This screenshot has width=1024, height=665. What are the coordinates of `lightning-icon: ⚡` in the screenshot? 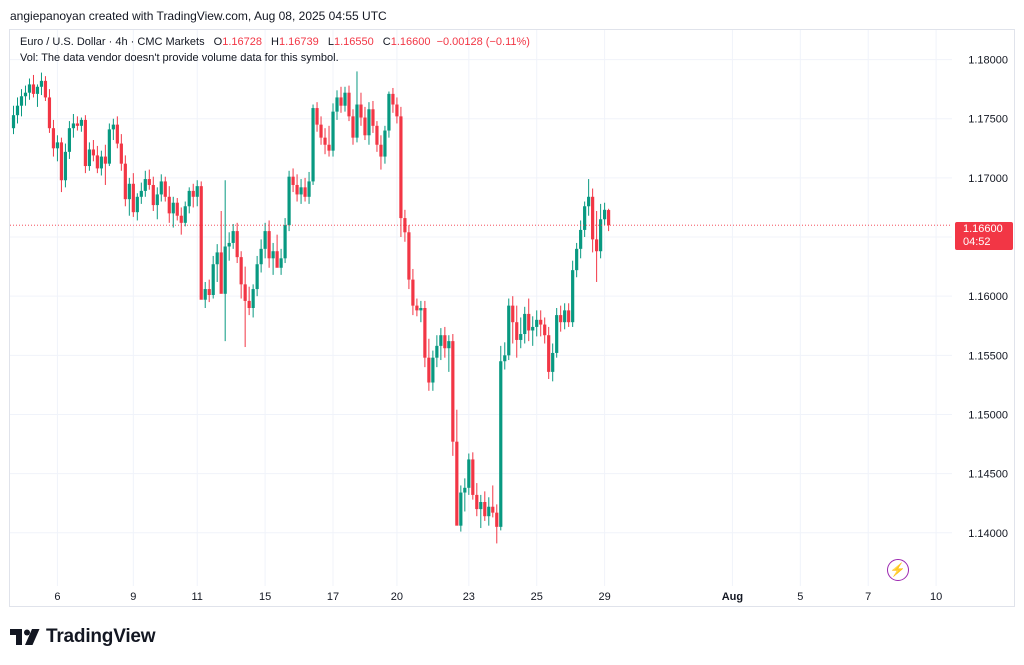 It's located at (898, 570).